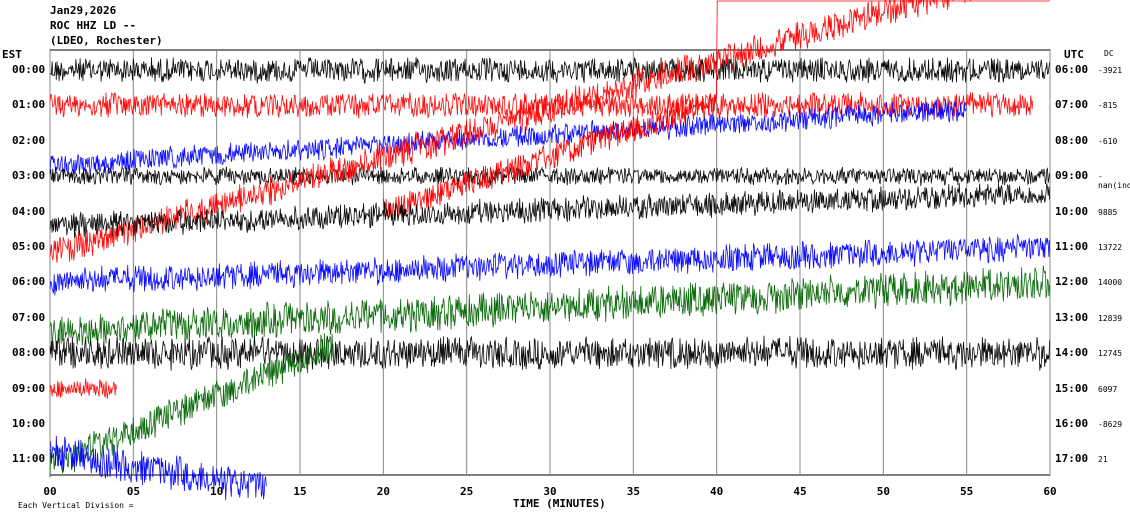 The height and width of the screenshot is (519, 1130). I want to click on station-text: ROC HHZ LD --, so click(93, 25).